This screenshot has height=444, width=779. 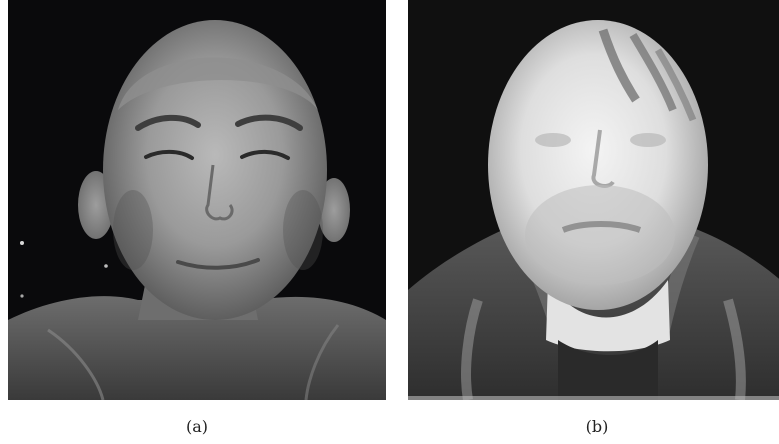 What do you see at coordinates (197, 426) in the screenshot?
I see `caption-a: (a)` at bounding box center [197, 426].